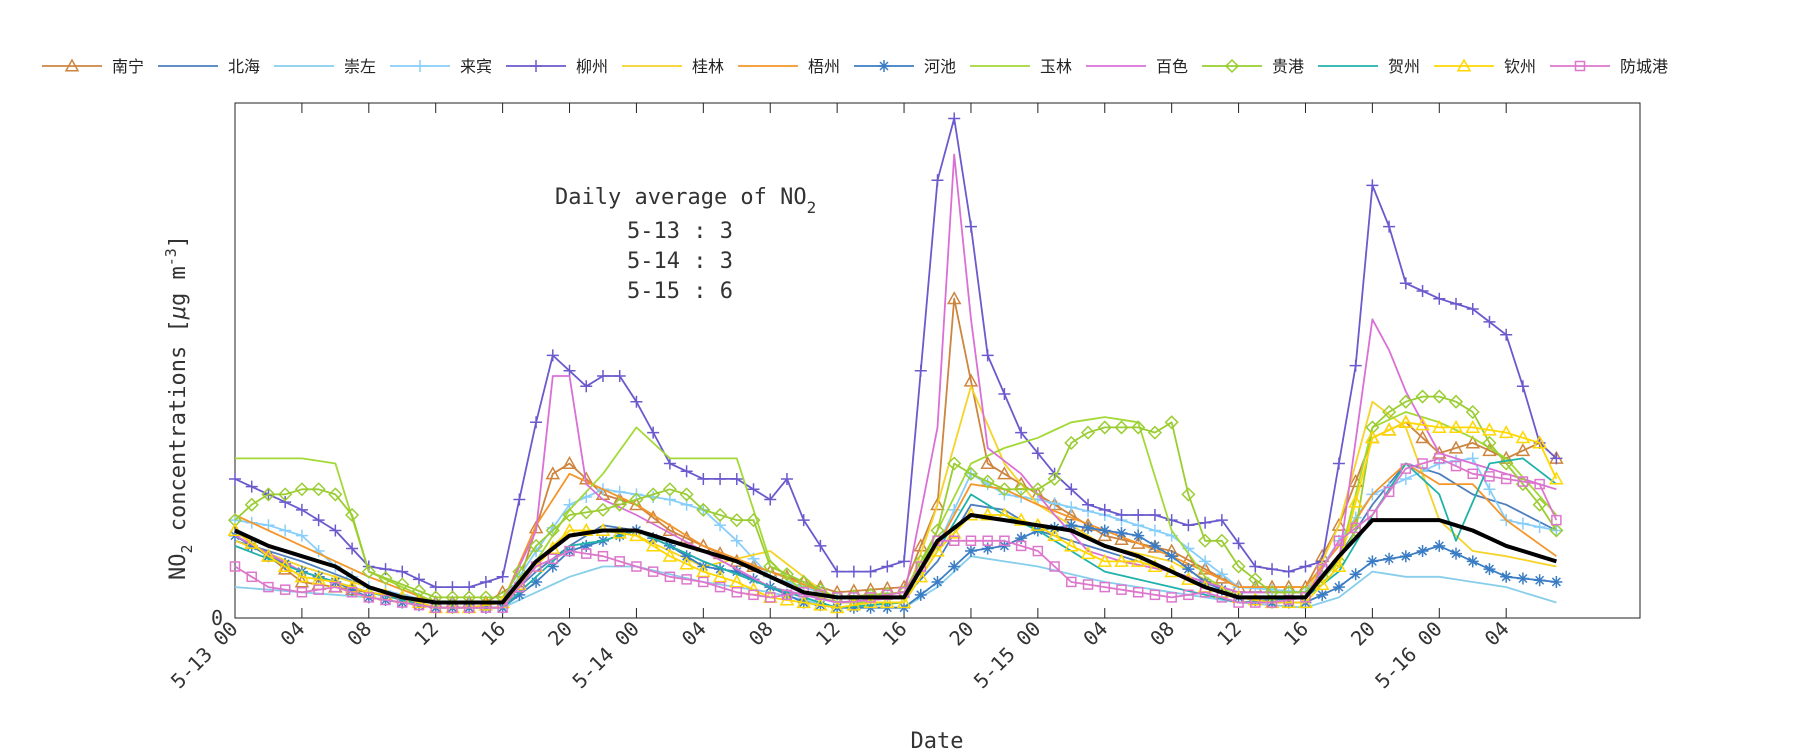 The height and width of the screenshot is (755, 1800). I want to click on y-axis-label: NO2 concentrations [μg m-3], so click(179, 407).